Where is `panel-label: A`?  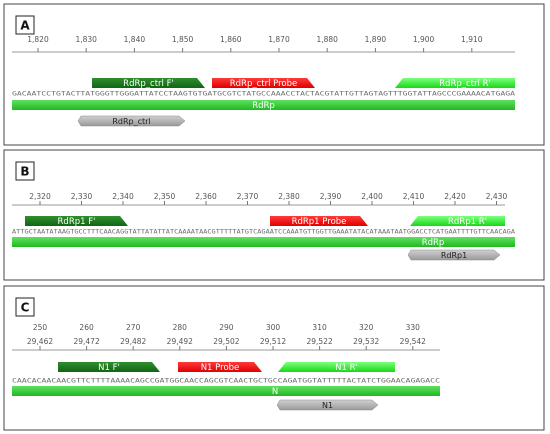 panel-label: A is located at coordinates (25, 26).